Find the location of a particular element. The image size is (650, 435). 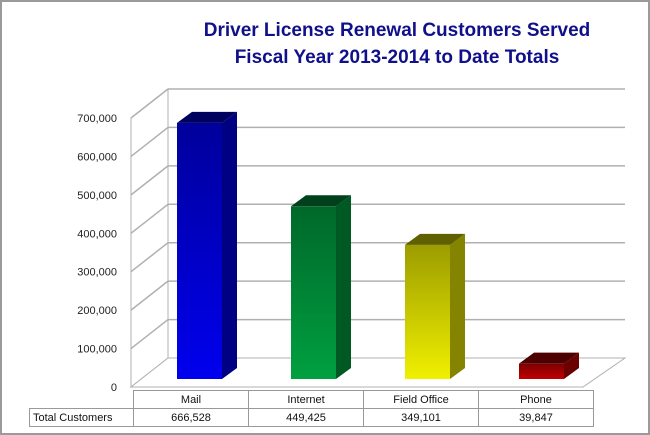

chart-title: Driver License Renewal Customers Served is located at coordinates (397, 30).